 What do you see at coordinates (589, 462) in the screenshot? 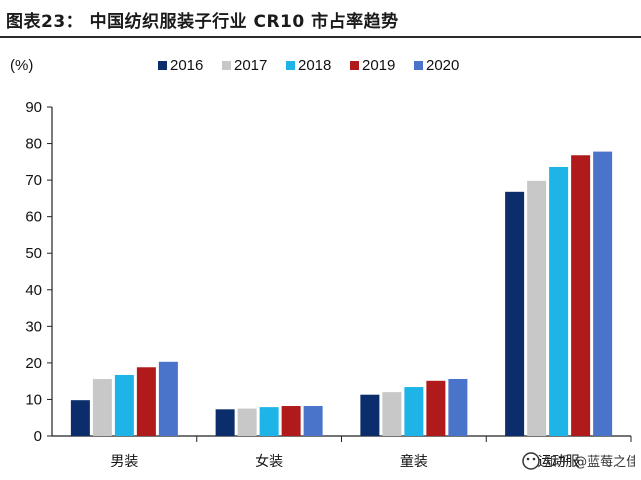
I see `watermark-text: 知乎 @蓝莓之佳` at bounding box center [589, 462].